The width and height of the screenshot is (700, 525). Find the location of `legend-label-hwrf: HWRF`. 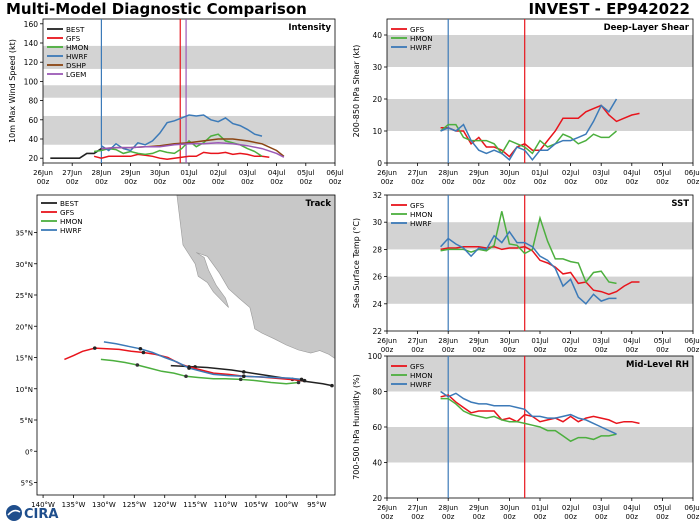

legend-label-hwrf: HWRF is located at coordinates (421, 384).